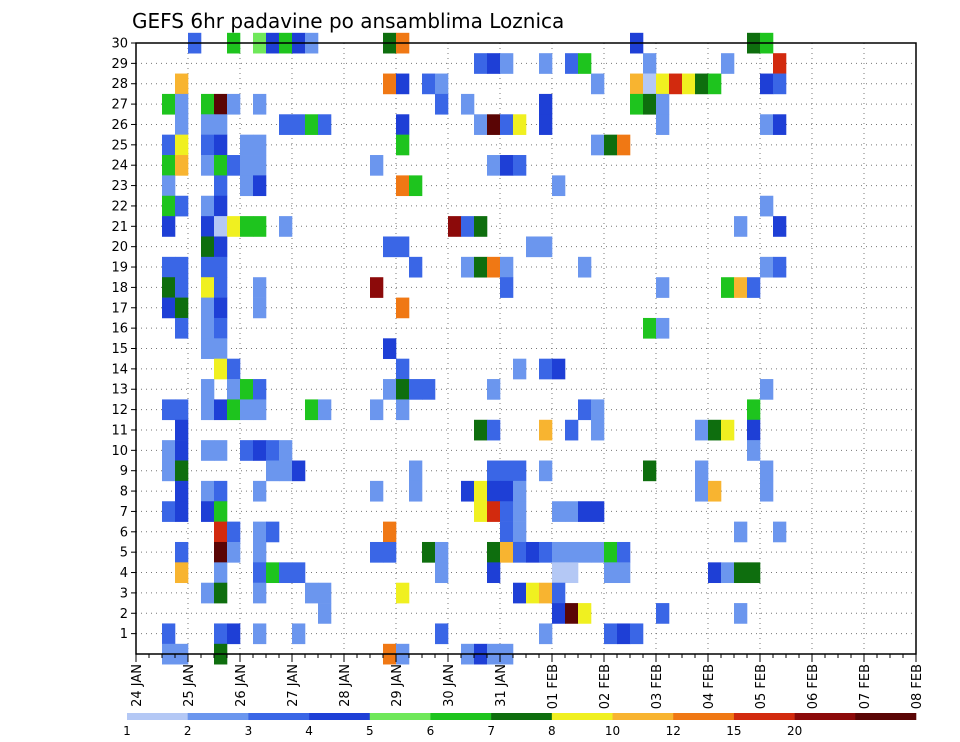 This screenshot has width=960, height=742. What do you see at coordinates (119, 349) in the screenshot?
I see `y-tick-label: 15` at bounding box center [119, 349].